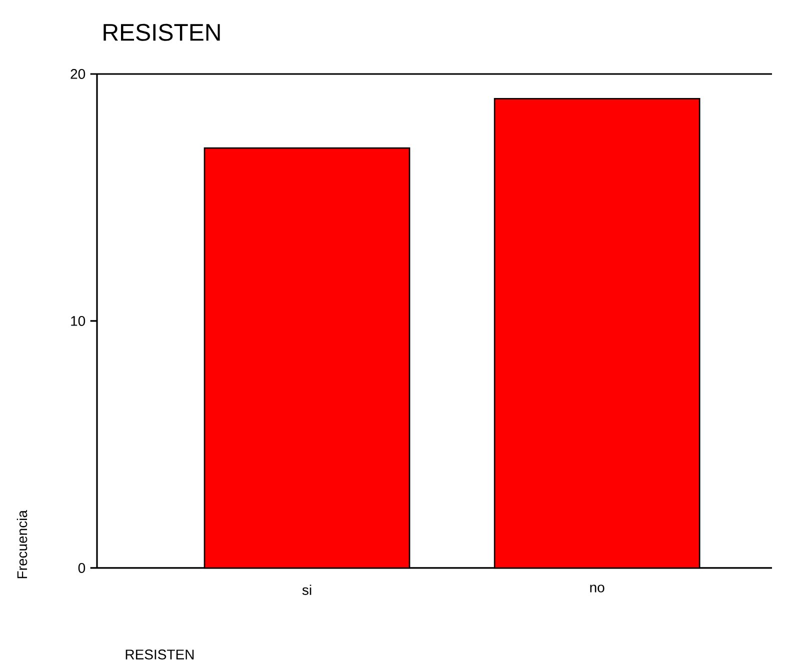  What do you see at coordinates (78, 74) in the screenshot?
I see `y-tick-label: 20` at bounding box center [78, 74].